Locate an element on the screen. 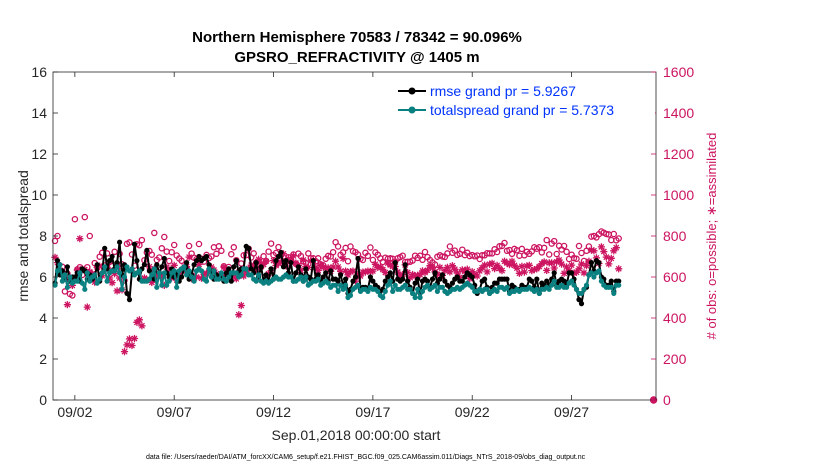 The image size is (830, 470). y2-tick-label: 800 is located at coordinates (675, 236).